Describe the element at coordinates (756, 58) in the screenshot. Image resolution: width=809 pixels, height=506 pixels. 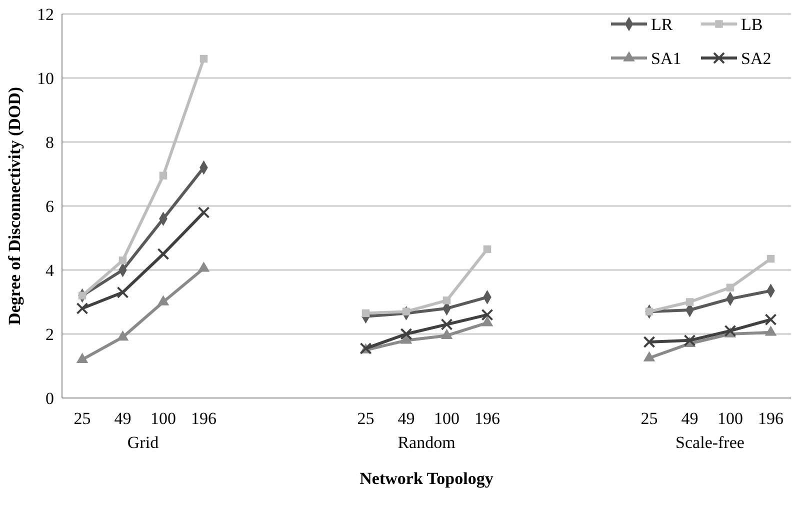
I see `legend-label: SA2` at that location.